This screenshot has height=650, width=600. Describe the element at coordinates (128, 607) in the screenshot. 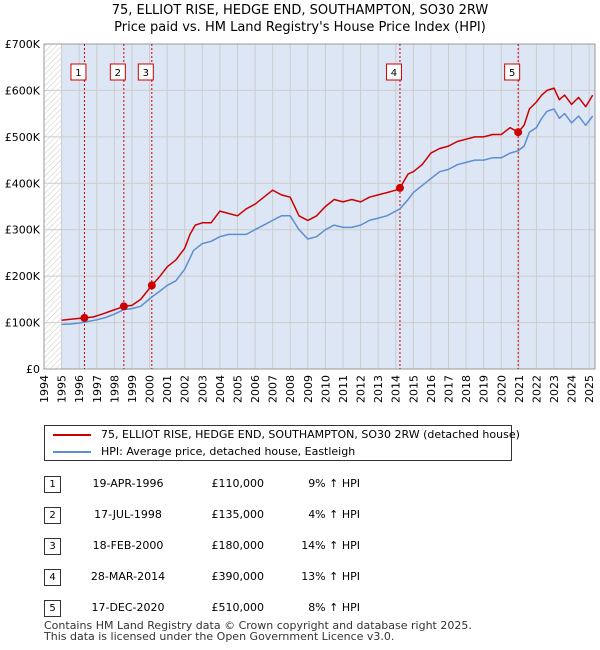

I see `transaction-date: 17-DEC-2020` at that location.